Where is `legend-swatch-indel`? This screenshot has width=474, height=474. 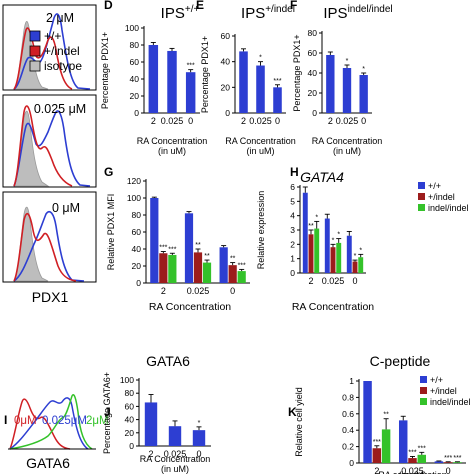 legend-swatch-indel is located at coordinates (35, 51).